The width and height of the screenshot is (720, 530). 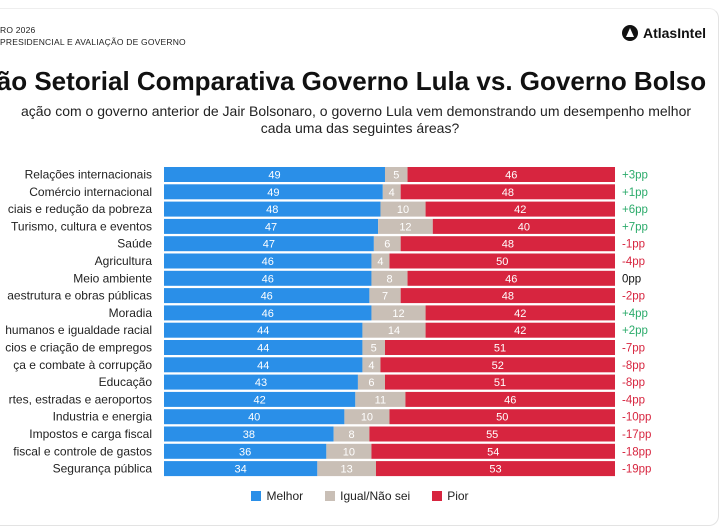 I want to click on legend-swatch-igual, so click(x=330, y=496).